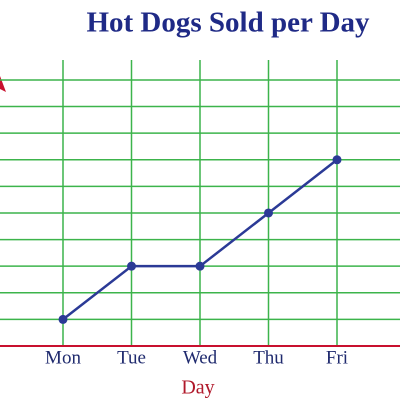 This screenshot has height=400, width=400. What do you see at coordinates (63, 357) in the screenshot?
I see `x-tick-label: Mon` at bounding box center [63, 357].